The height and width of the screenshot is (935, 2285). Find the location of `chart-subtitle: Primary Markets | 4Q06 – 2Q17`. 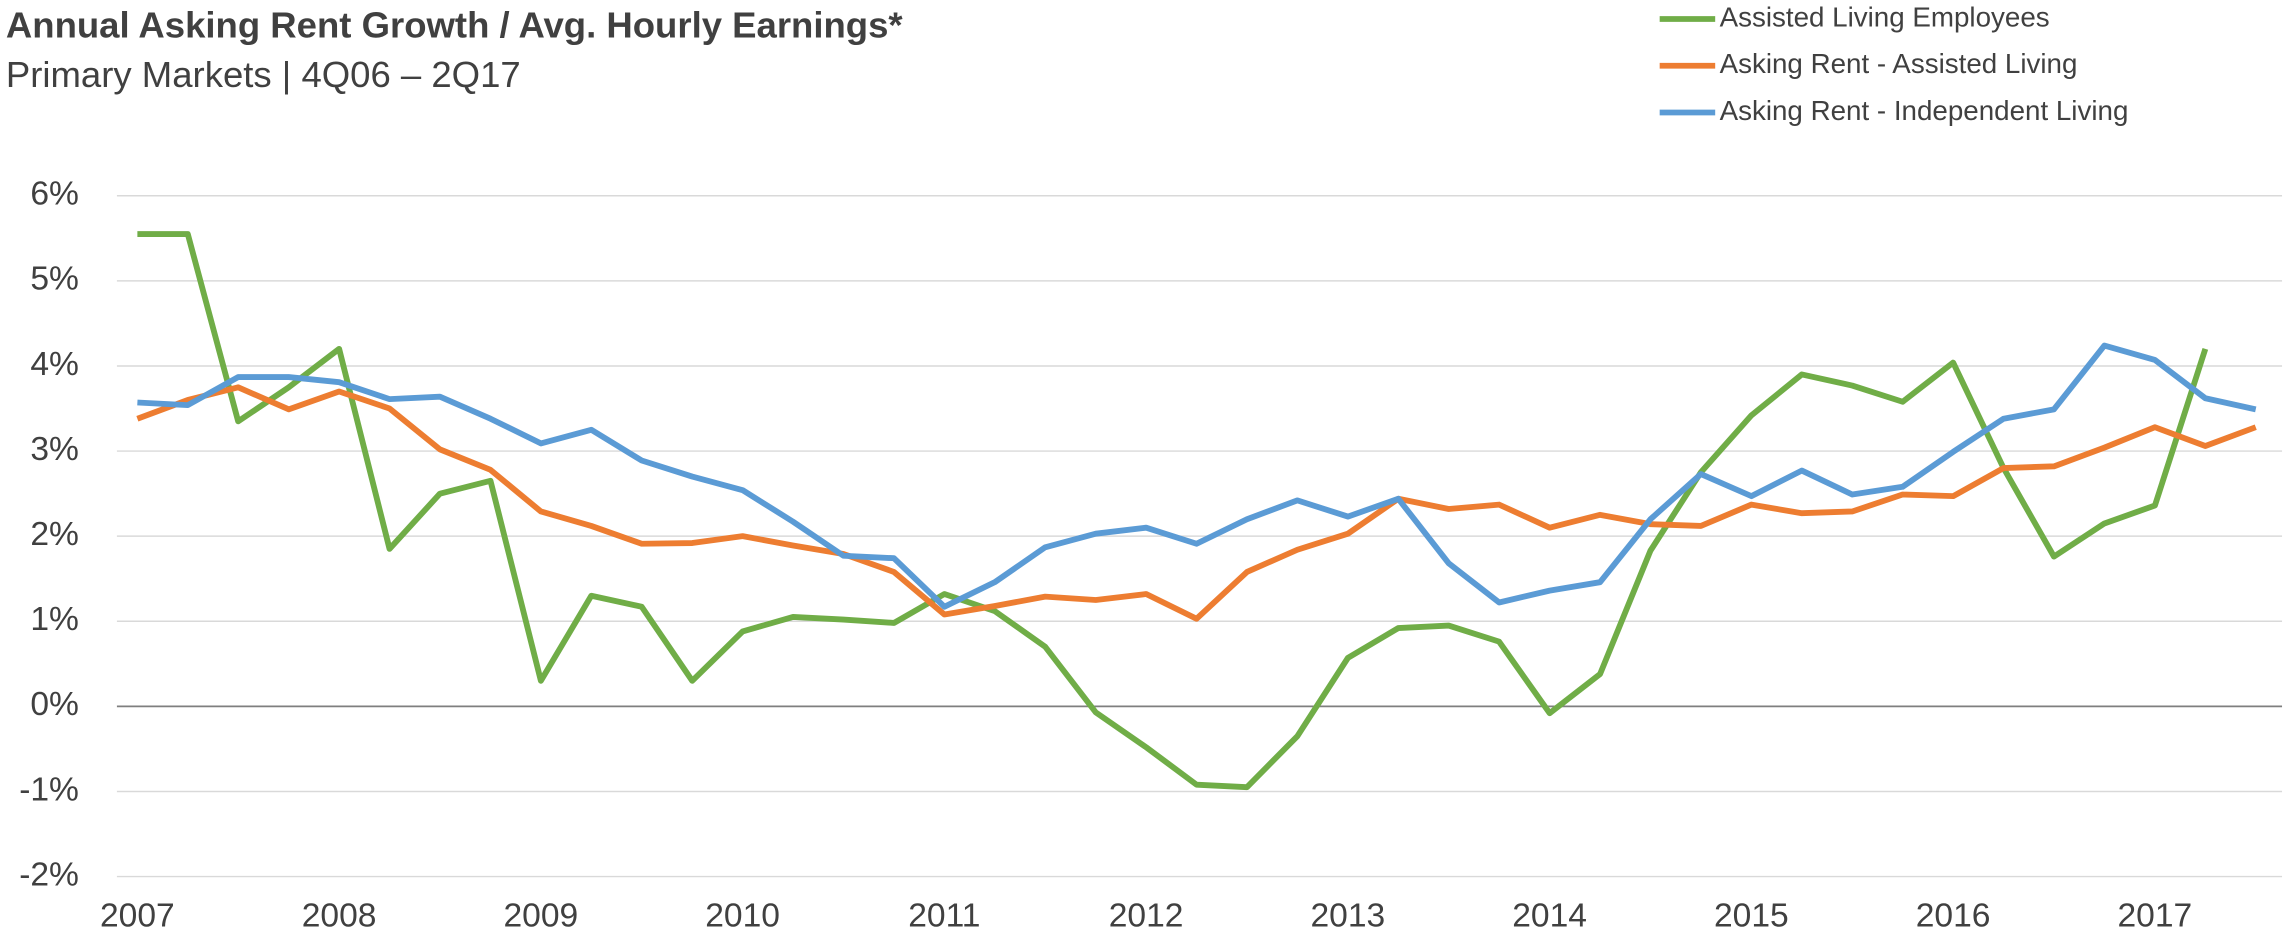

chart-subtitle: Primary Markets | 4Q06 – 2Q17 is located at coordinates (263, 74).